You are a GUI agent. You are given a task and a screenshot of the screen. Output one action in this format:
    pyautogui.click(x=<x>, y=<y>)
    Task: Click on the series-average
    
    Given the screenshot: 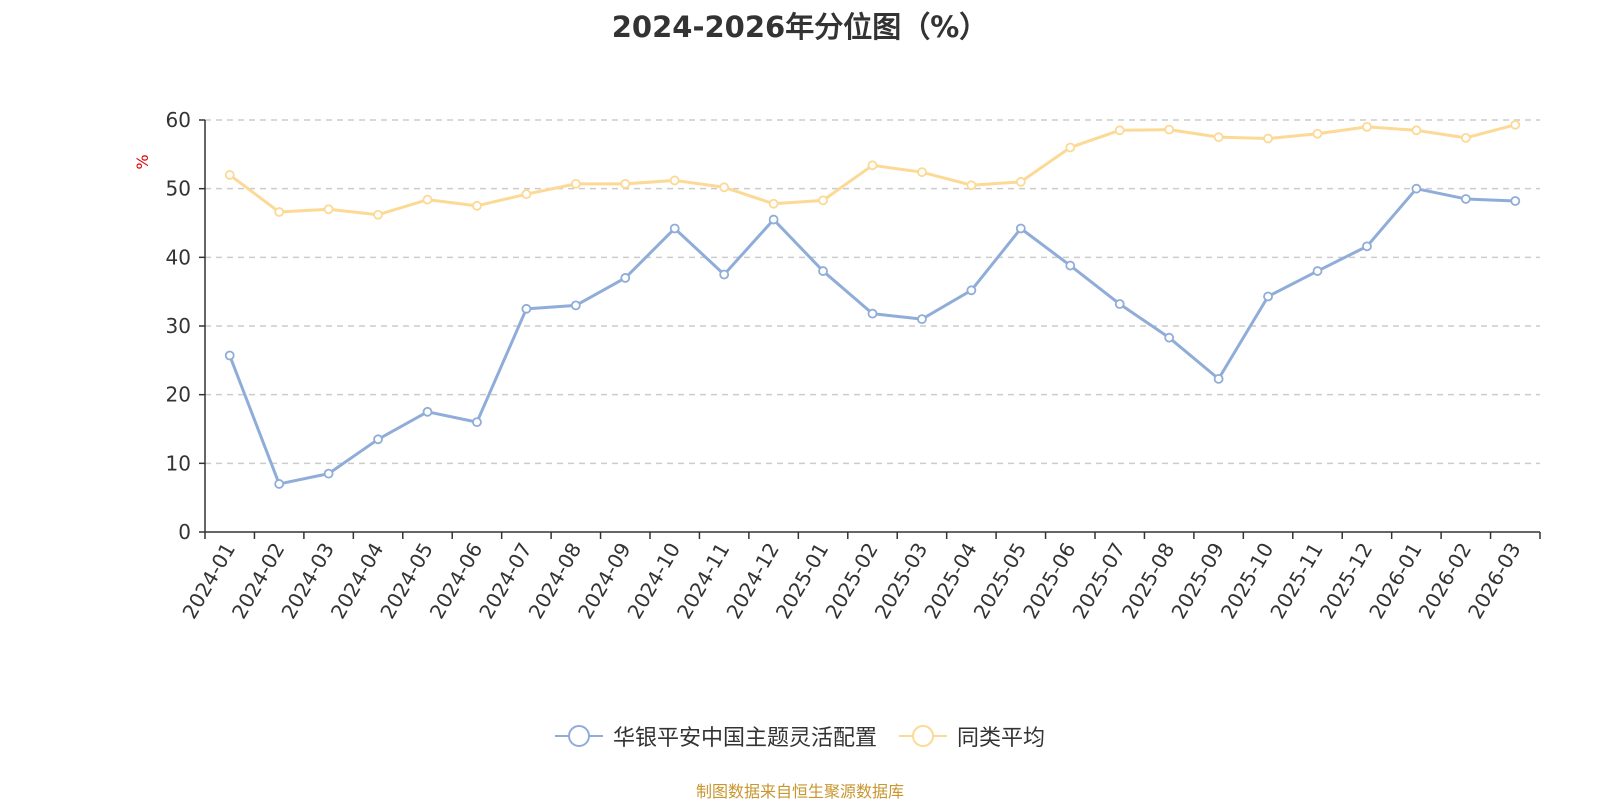 What is the action you would take?
    pyautogui.click(x=872, y=169)
    